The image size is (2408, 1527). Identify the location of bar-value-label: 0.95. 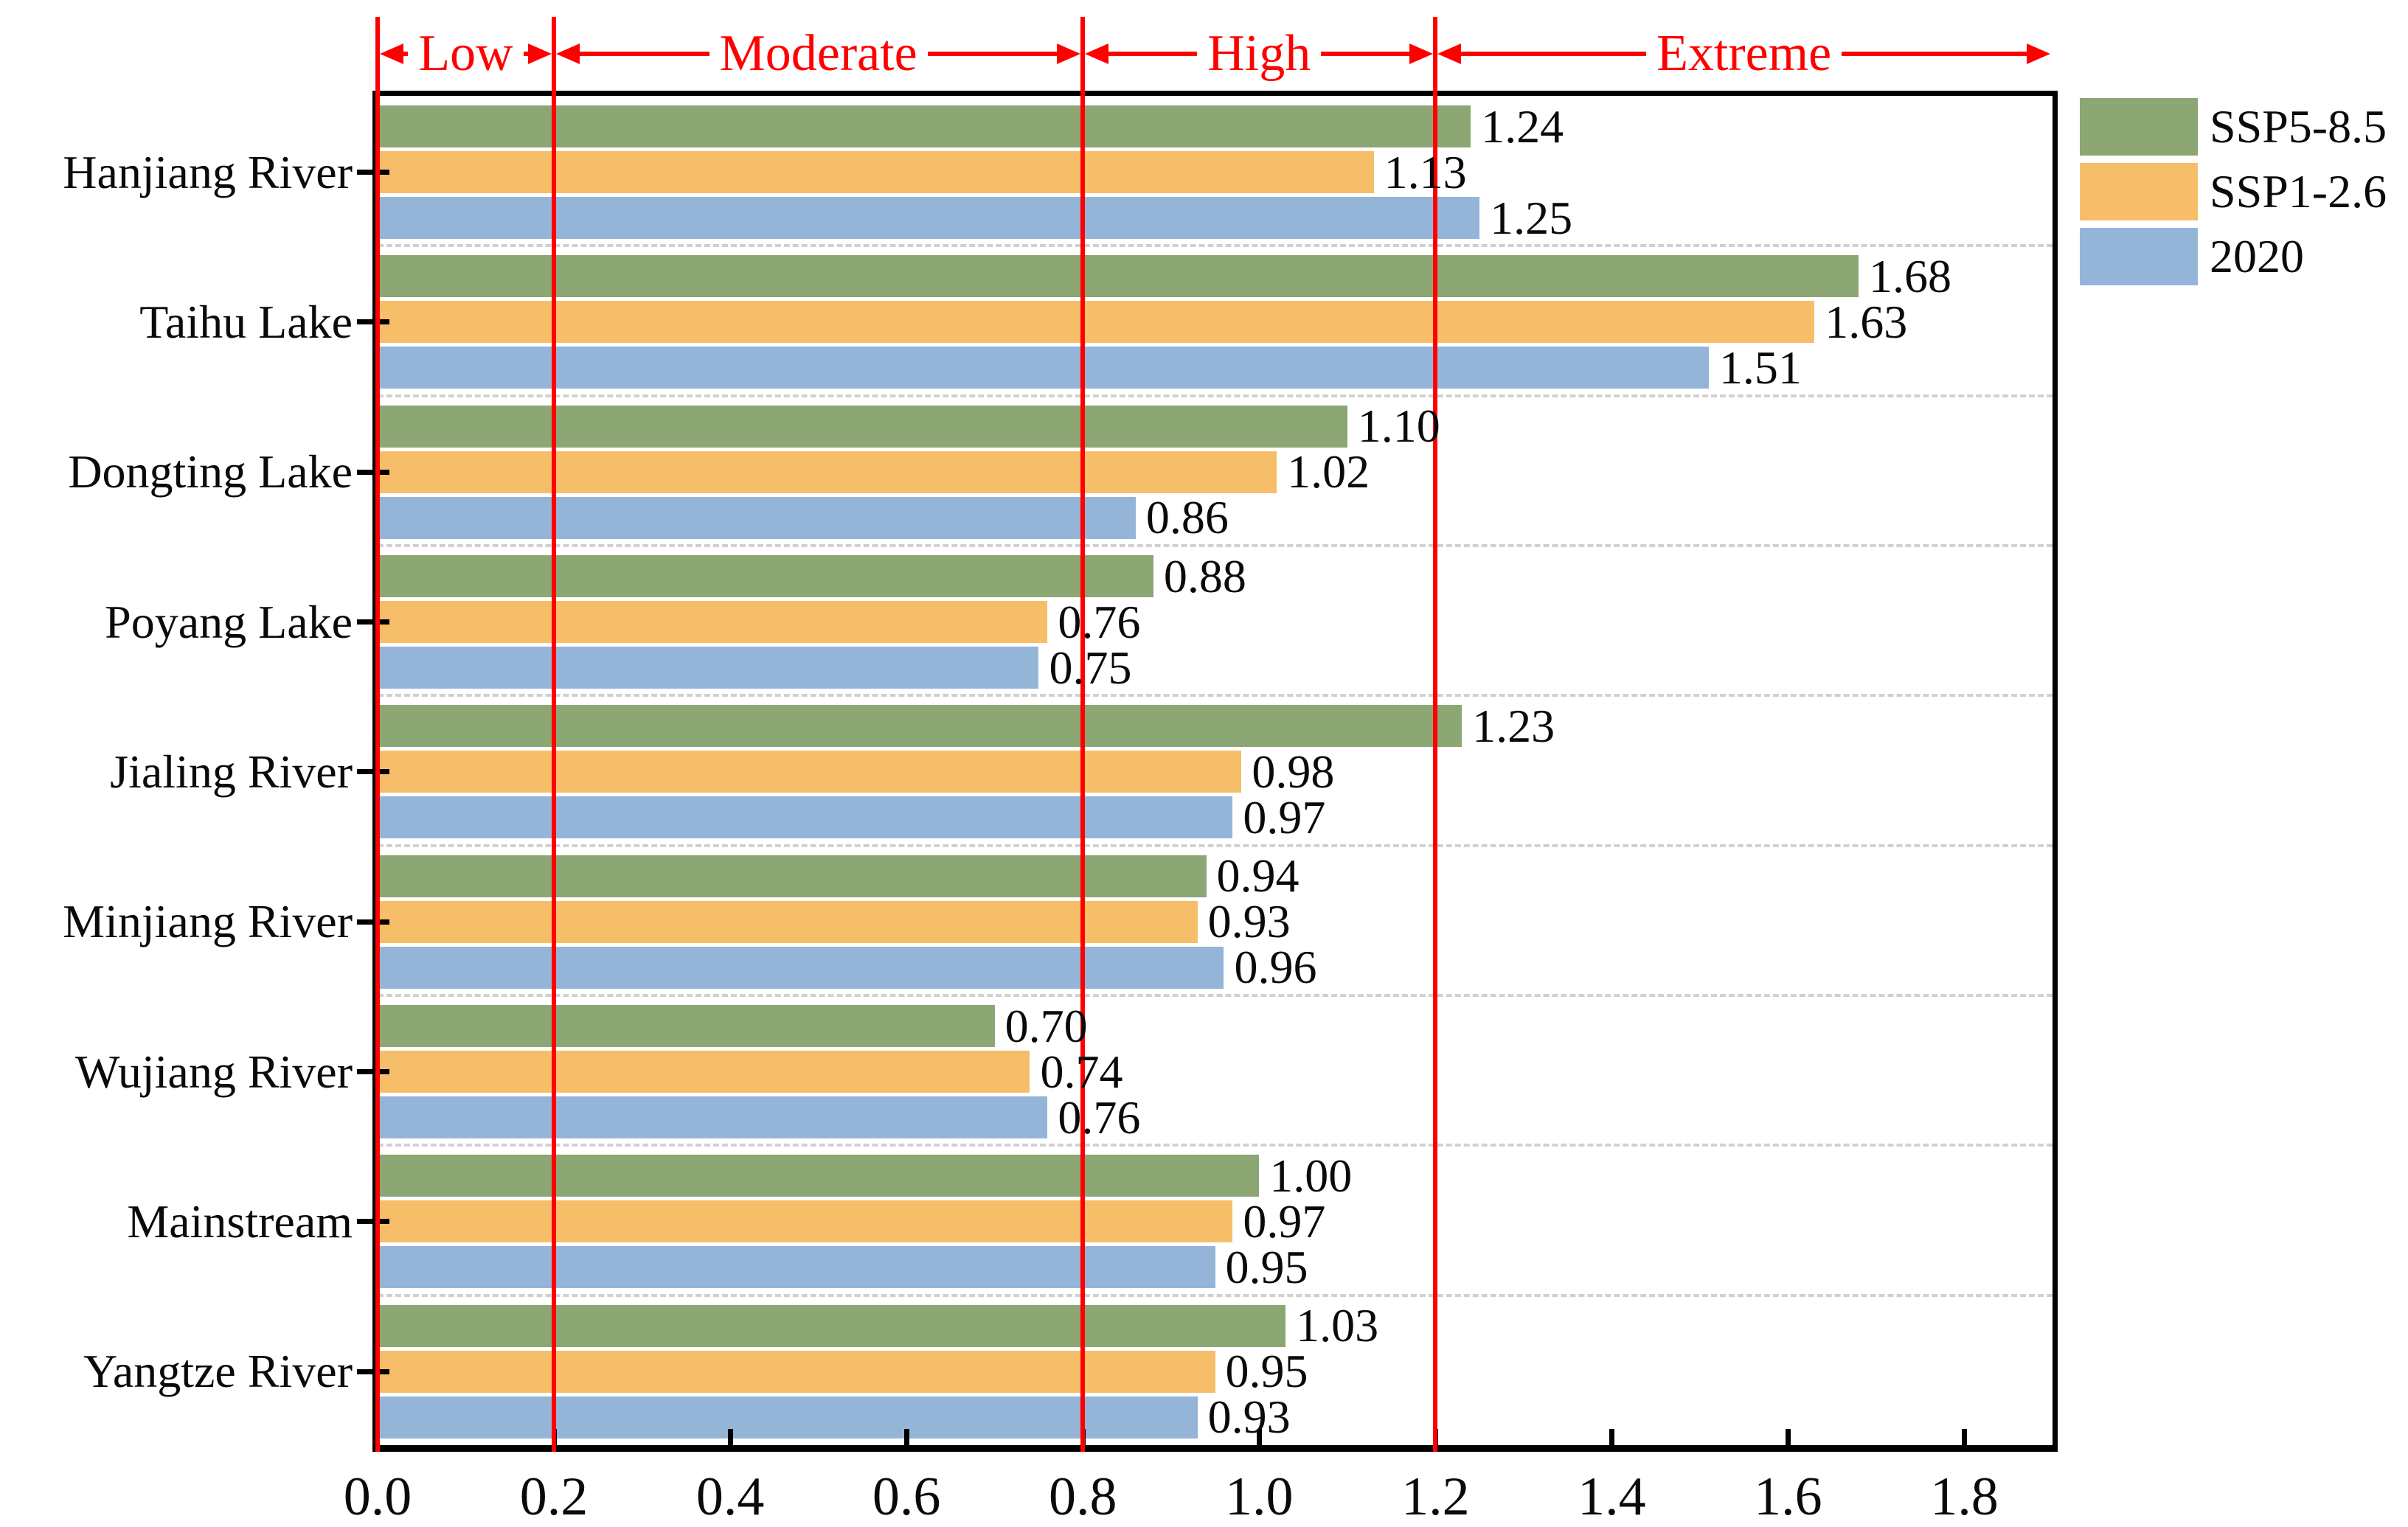
(1266, 1267).